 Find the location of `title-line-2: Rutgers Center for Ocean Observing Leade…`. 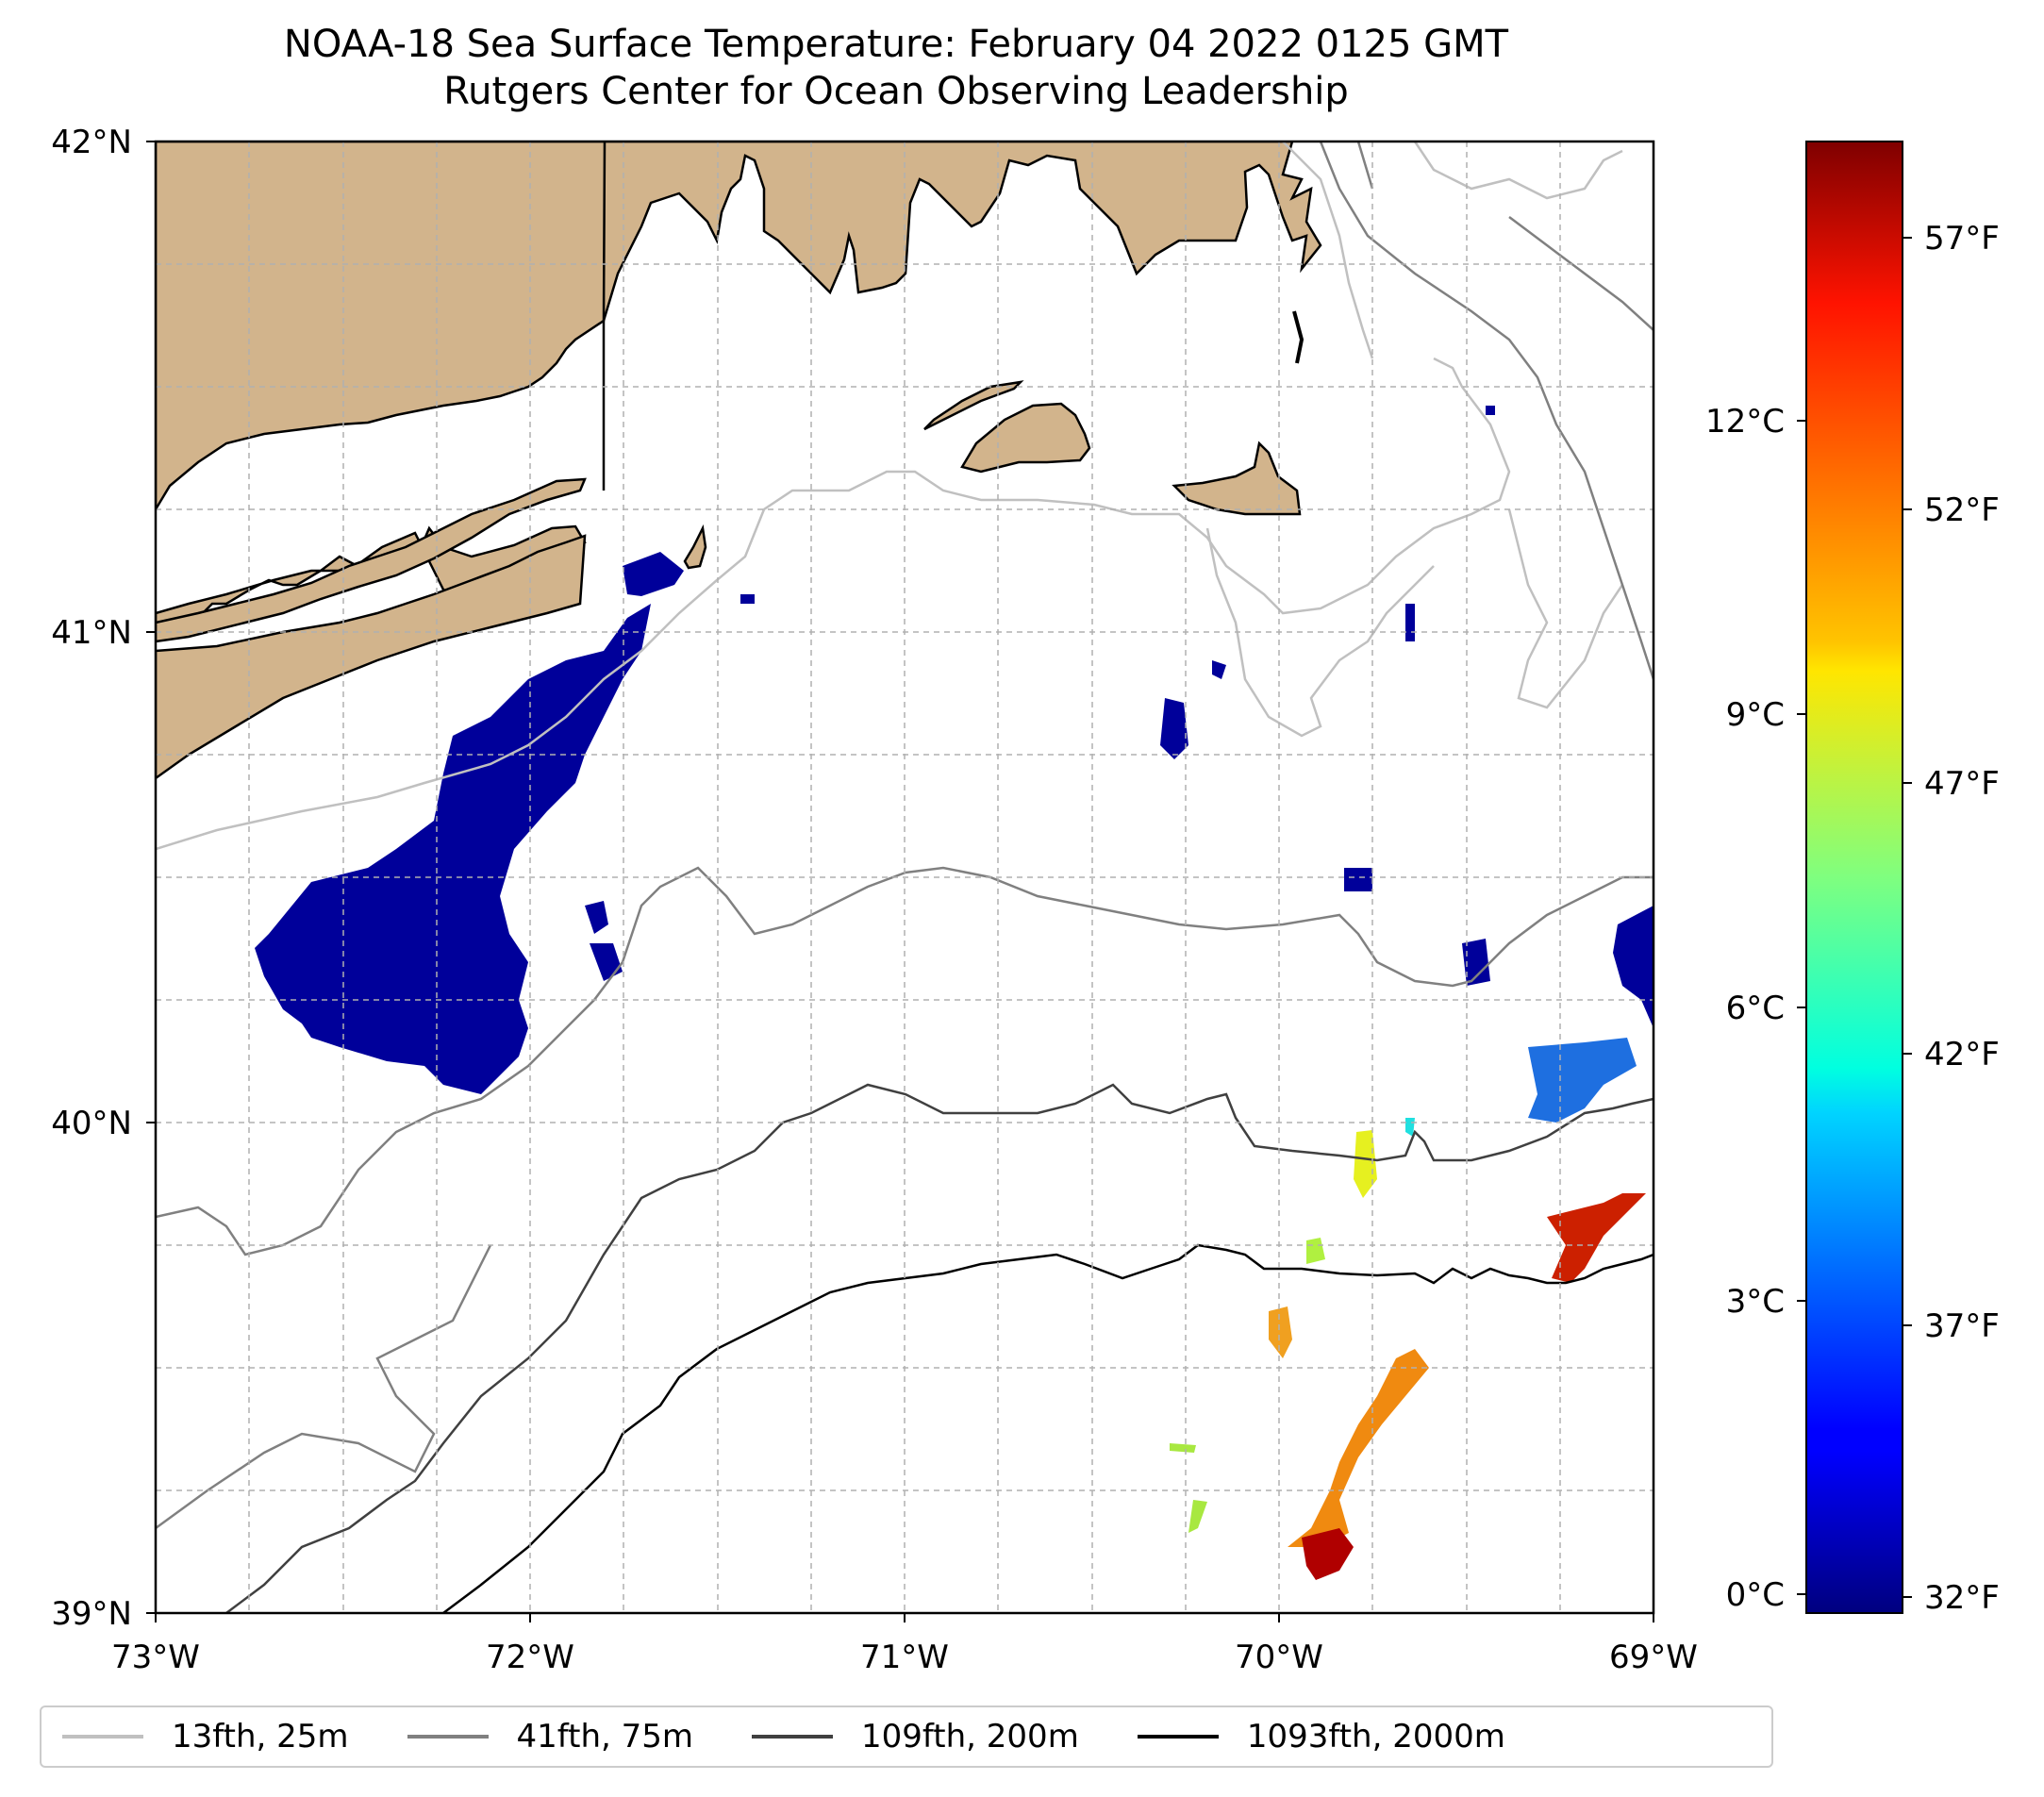

title-line-2: Rutgers Center for Ocean Observing Leade… is located at coordinates (896, 91).